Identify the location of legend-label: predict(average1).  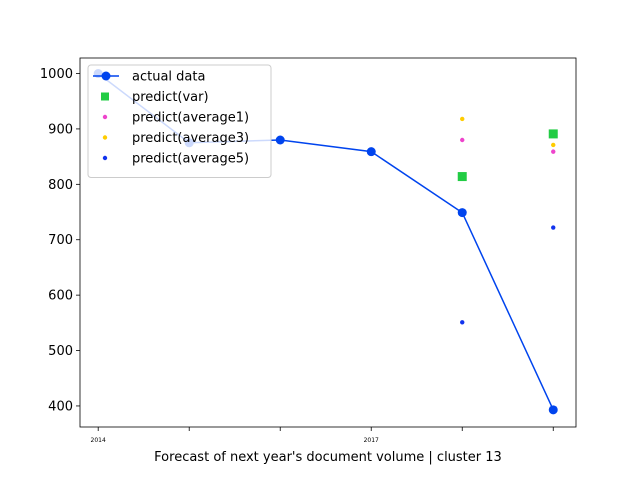
(190, 118).